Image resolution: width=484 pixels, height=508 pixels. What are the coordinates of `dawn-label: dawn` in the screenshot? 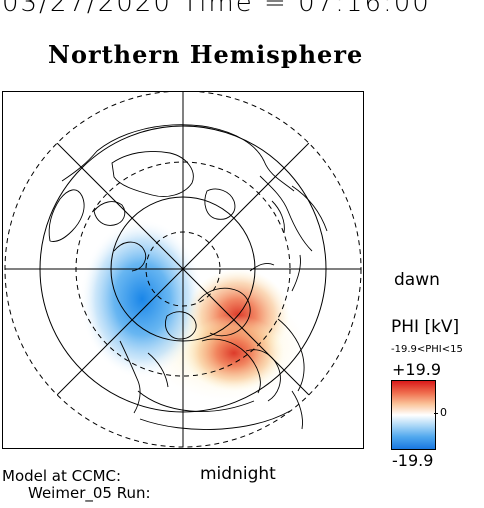 It's located at (417, 280).